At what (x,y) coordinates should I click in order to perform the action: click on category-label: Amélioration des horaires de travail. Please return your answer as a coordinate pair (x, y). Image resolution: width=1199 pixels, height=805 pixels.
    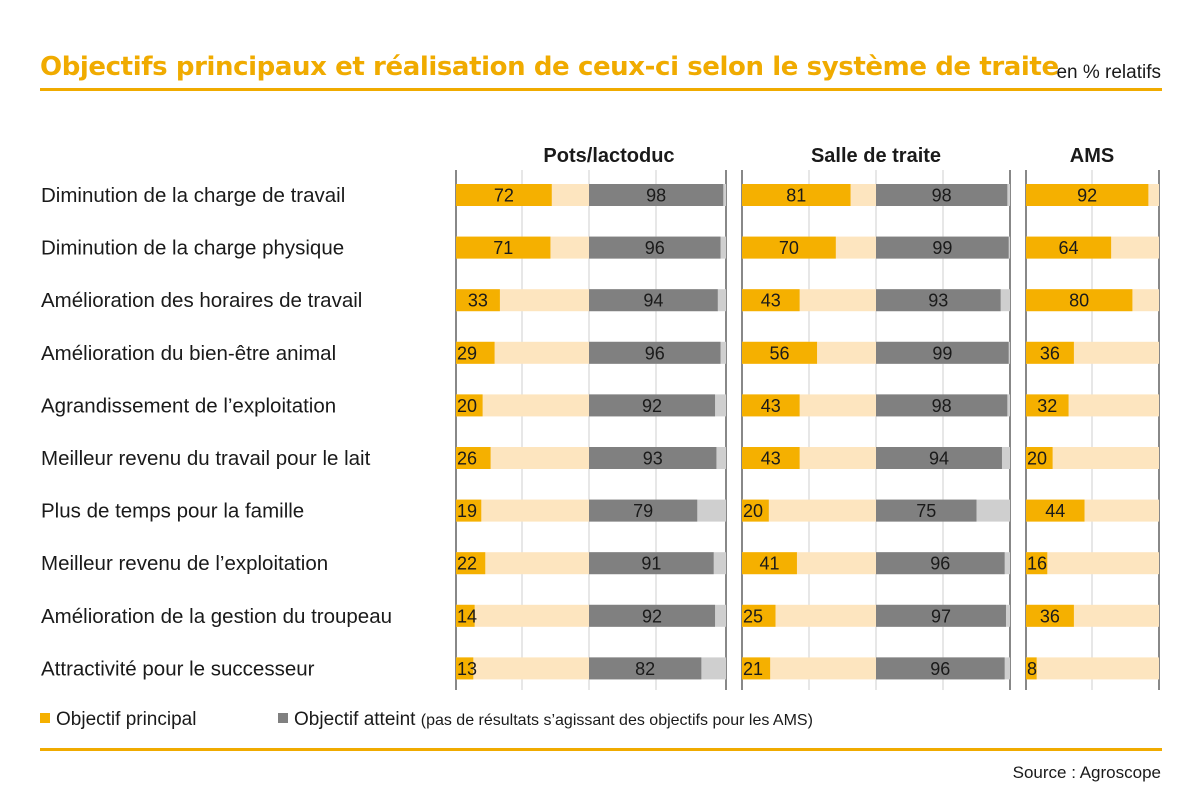
    Looking at the image, I should click on (201, 300).